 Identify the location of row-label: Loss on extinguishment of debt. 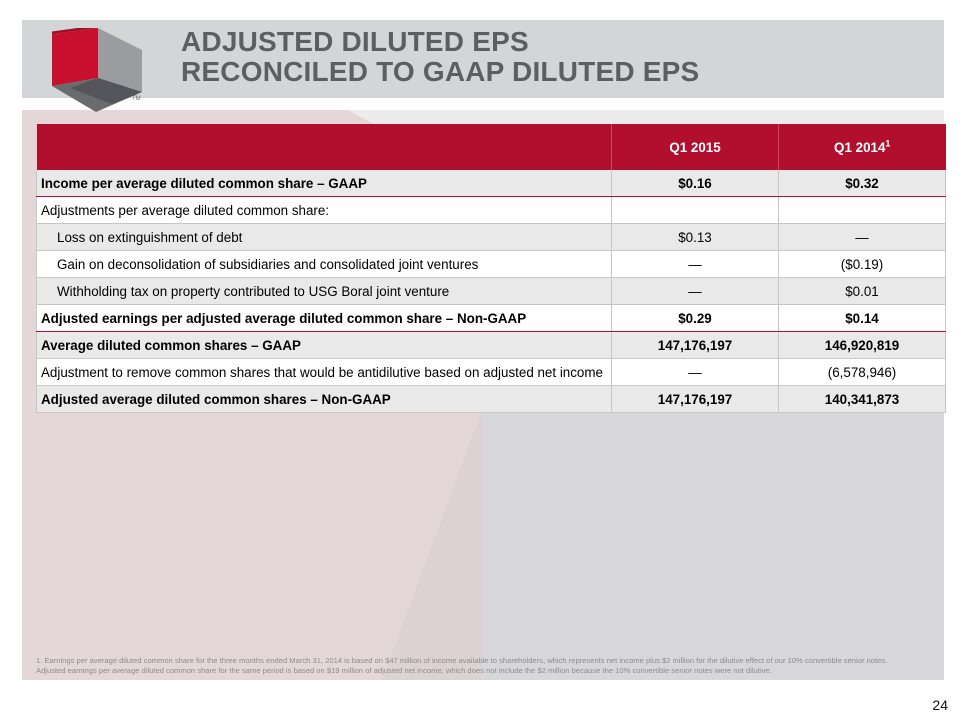
(324, 237).